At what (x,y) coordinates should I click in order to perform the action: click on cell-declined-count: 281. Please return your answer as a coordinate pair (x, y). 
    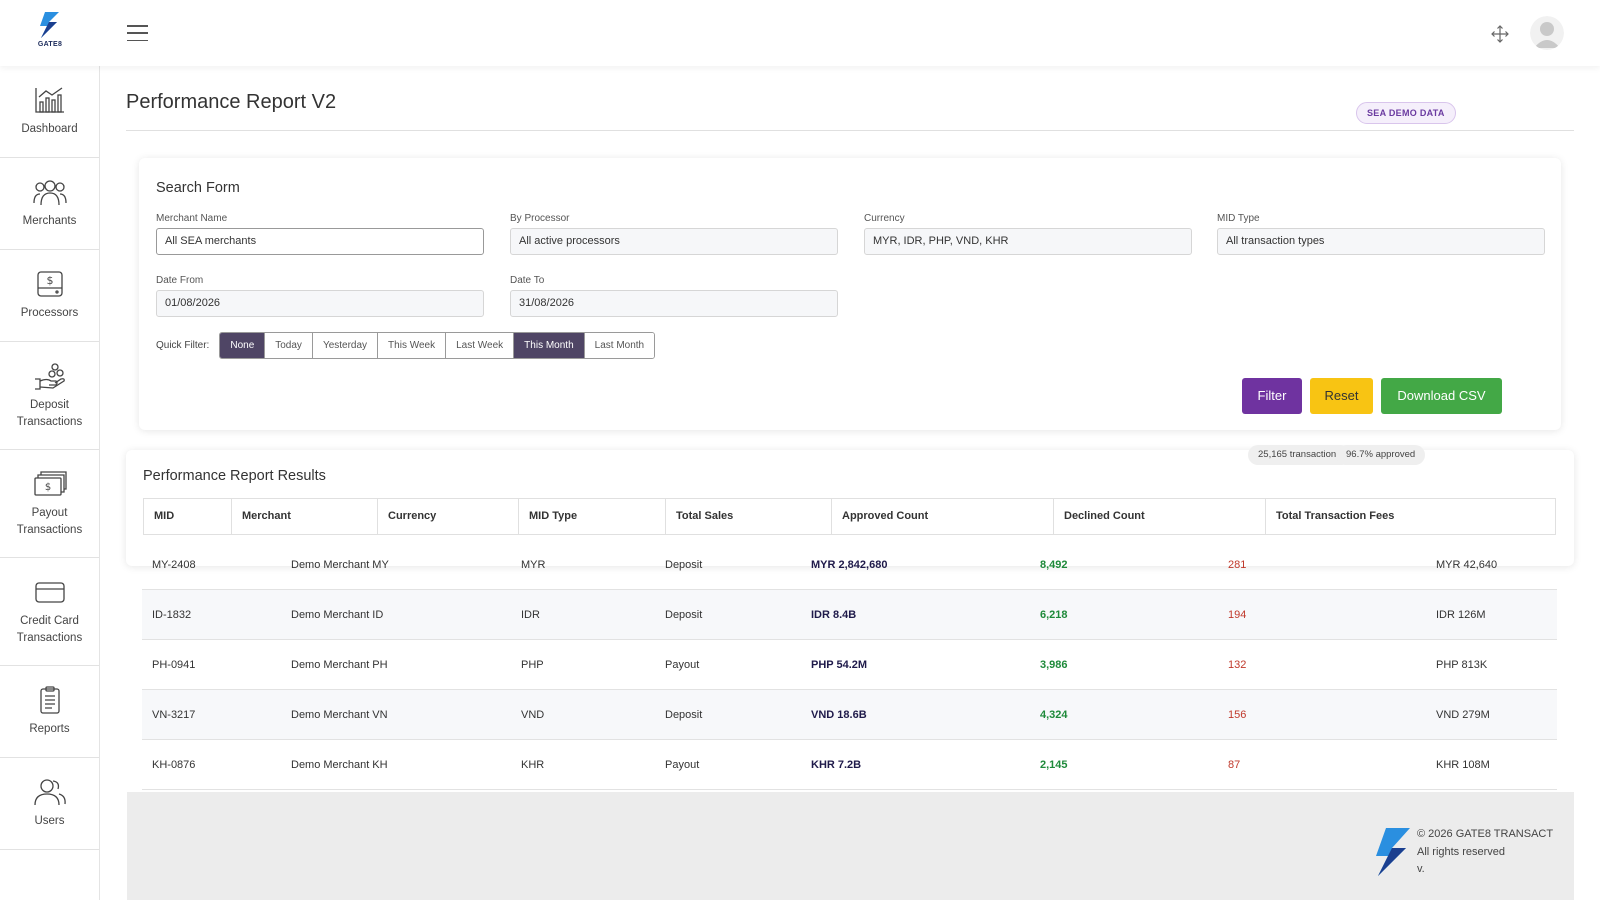
    Looking at the image, I should click on (1237, 565).